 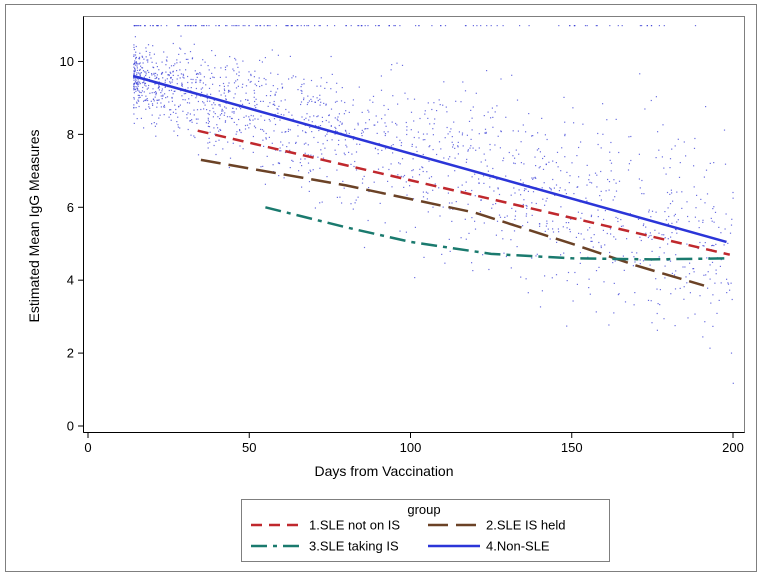 I want to click on y-tick-label: 4, so click(x=70, y=280).